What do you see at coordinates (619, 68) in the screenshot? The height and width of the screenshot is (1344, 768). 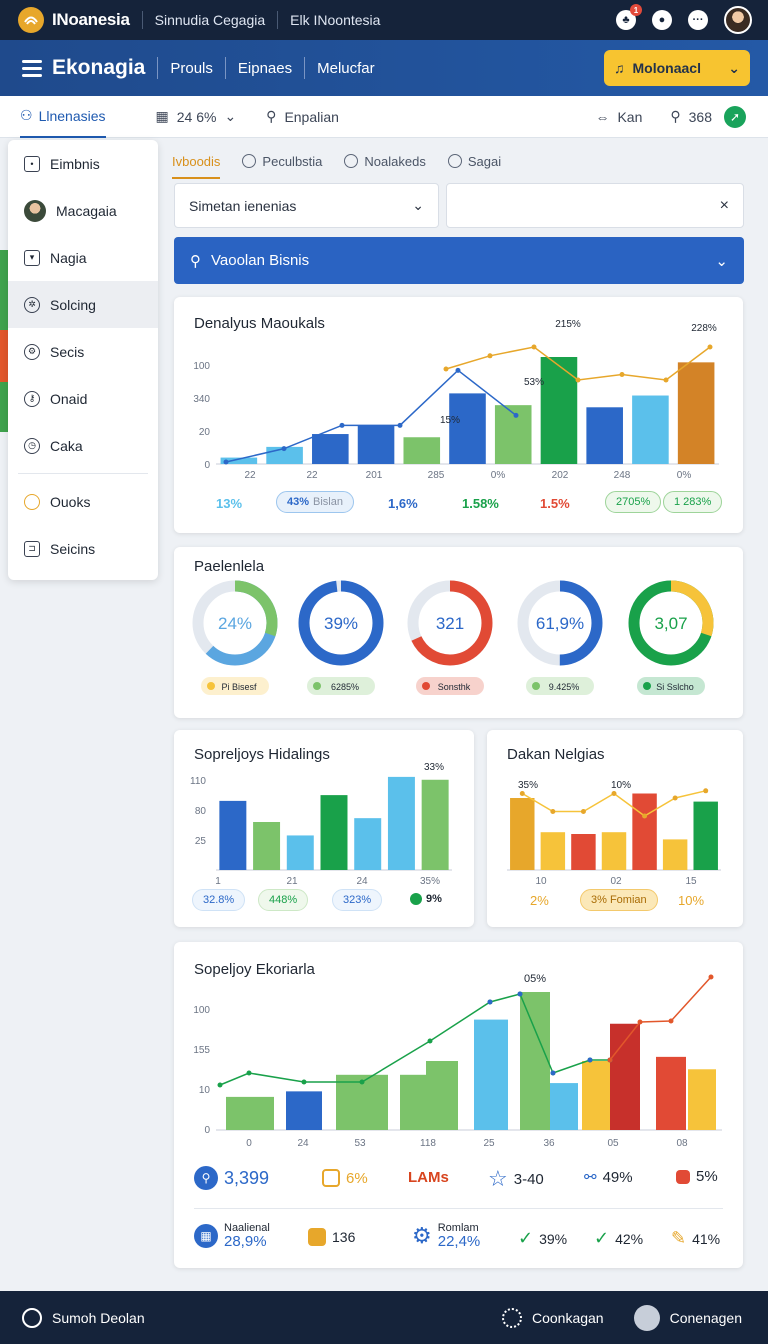 I see `bell-icon: ♫` at bounding box center [619, 68].